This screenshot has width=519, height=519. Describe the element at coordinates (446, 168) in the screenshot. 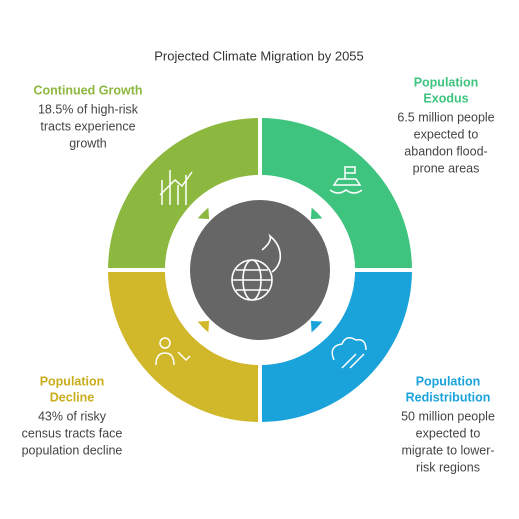

I see `section-description: prone areas` at that location.